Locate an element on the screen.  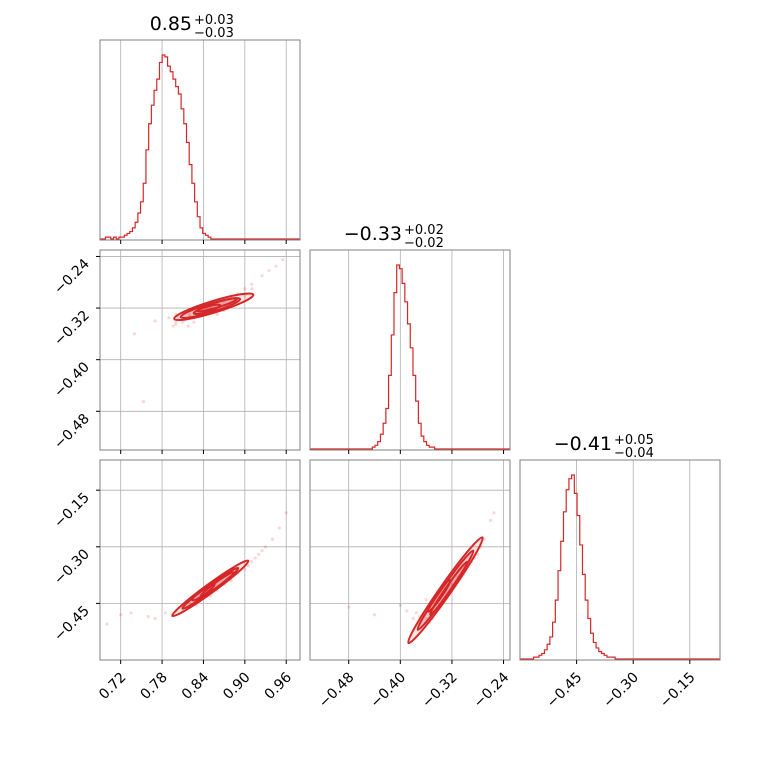
x-tick-label: 0.78 is located at coordinates (154, 686).